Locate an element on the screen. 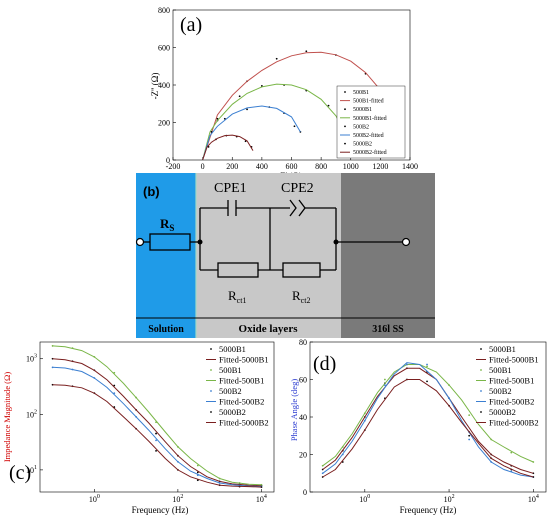  region-oxide is located at coordinates (268, 255).